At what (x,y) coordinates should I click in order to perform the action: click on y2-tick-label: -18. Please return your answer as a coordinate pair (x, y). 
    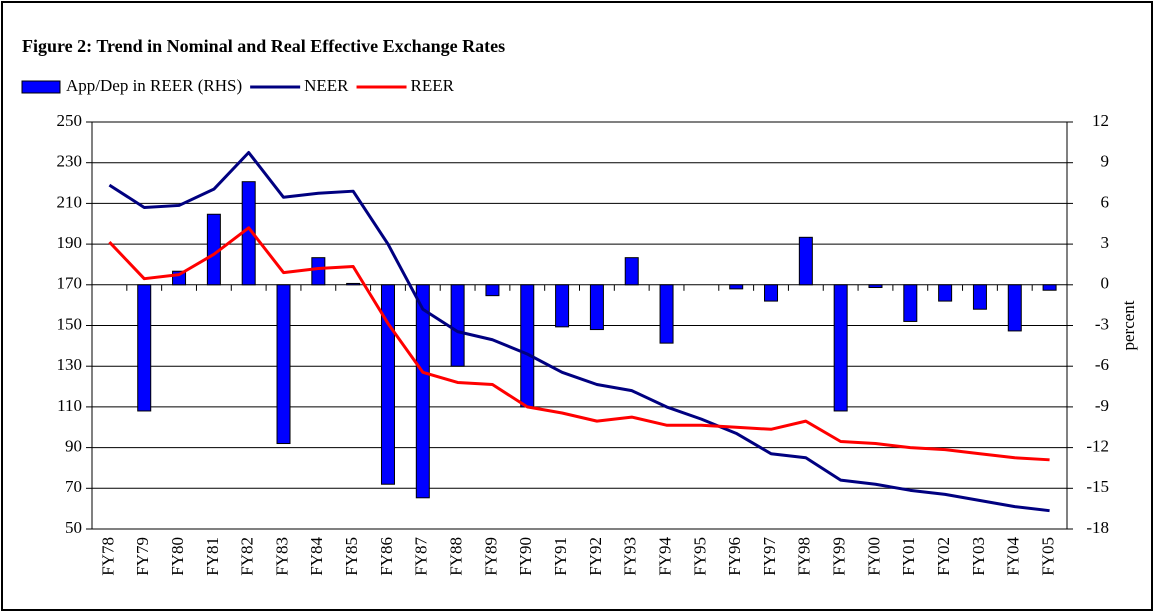
    Looking at the image, I should click on (1097, 527).